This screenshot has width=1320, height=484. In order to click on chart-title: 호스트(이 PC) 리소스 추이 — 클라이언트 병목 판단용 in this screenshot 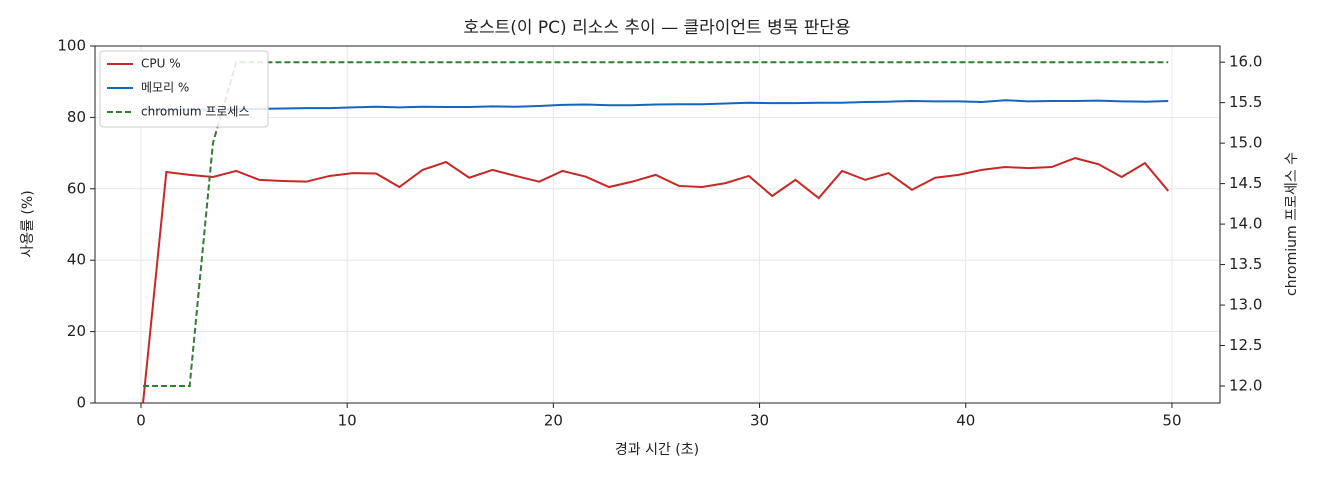, I will do `click(656, 28)`.